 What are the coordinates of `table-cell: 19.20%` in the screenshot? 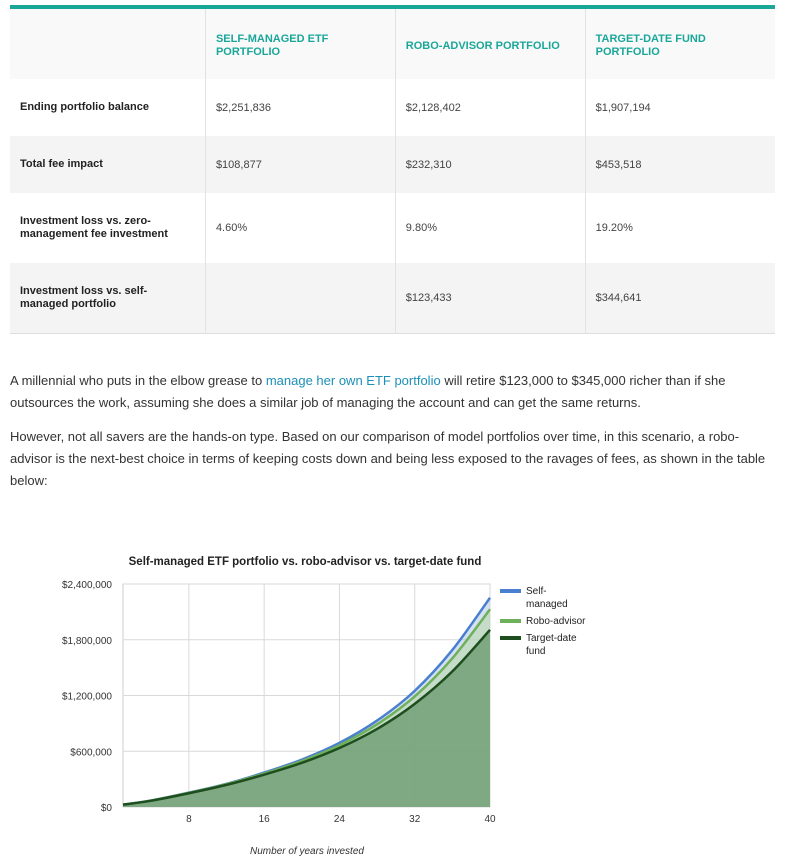 It's located at (614, 228).